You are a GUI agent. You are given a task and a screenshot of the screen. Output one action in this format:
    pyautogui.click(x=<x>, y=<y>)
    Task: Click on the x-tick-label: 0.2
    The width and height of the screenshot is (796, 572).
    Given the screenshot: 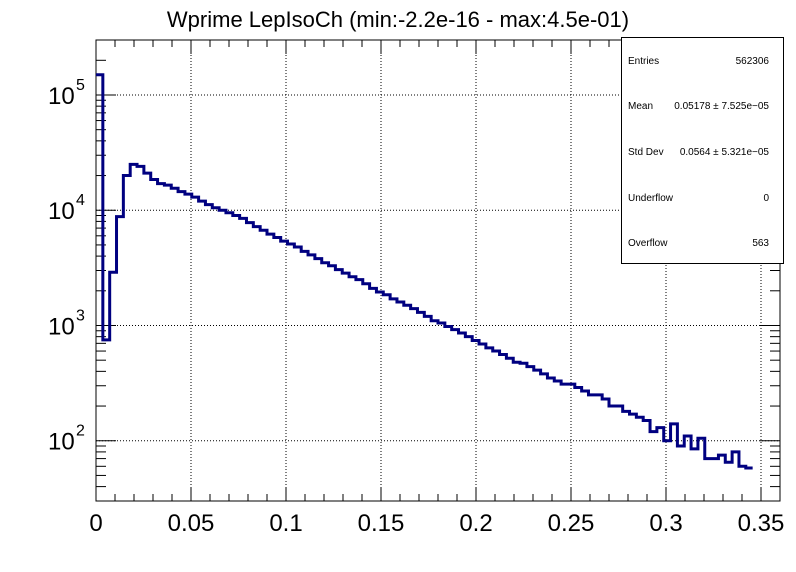 What is the action you would take?
    pyautogui.click(x=475, y=523)
    